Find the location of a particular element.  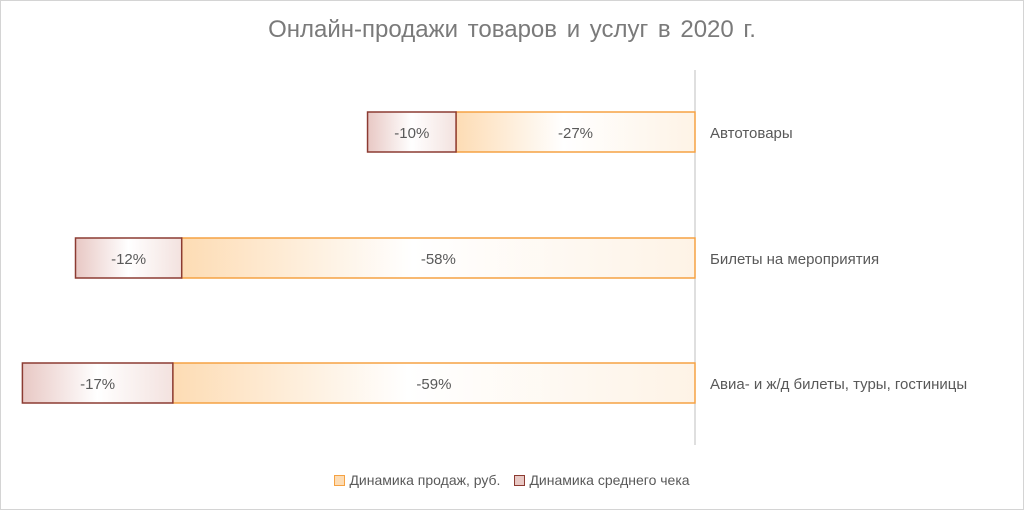

data-label-check-0: -10% is located at coordinates (411, 133).